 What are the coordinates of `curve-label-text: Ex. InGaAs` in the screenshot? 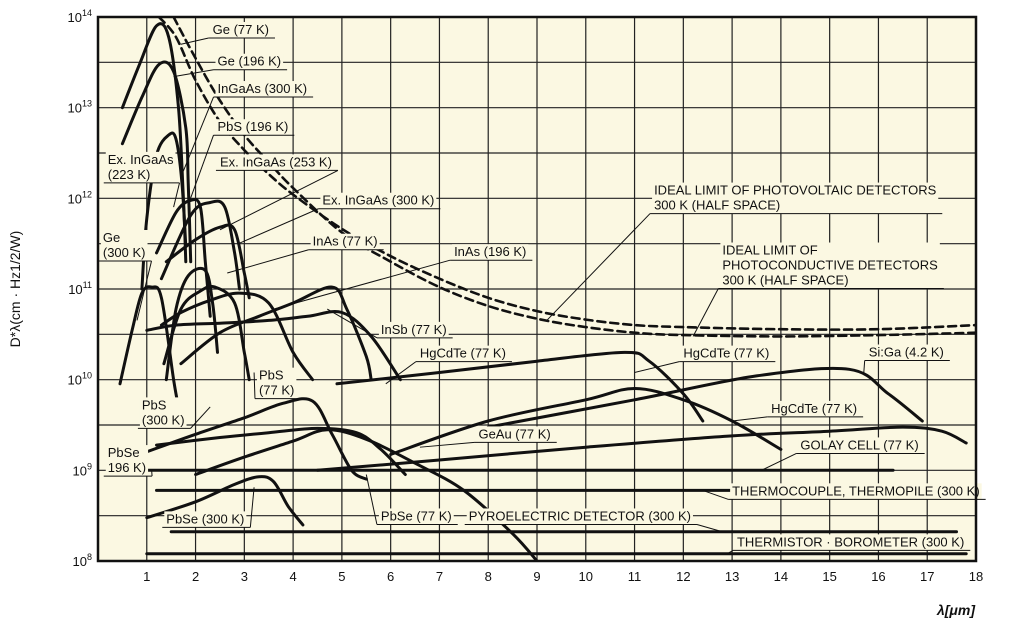 It's located at (141, 159).